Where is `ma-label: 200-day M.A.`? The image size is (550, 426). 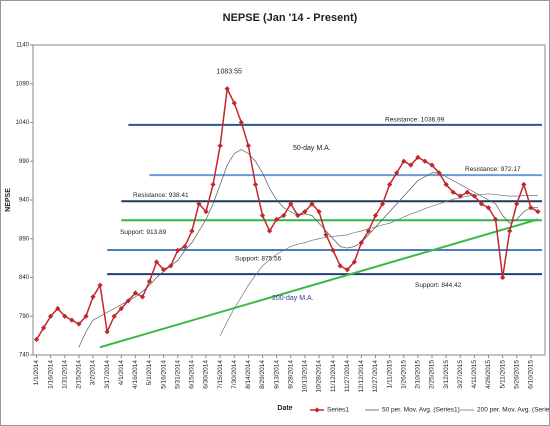
ma-label: 200-day M.A. is located at coordinates (293, 298).